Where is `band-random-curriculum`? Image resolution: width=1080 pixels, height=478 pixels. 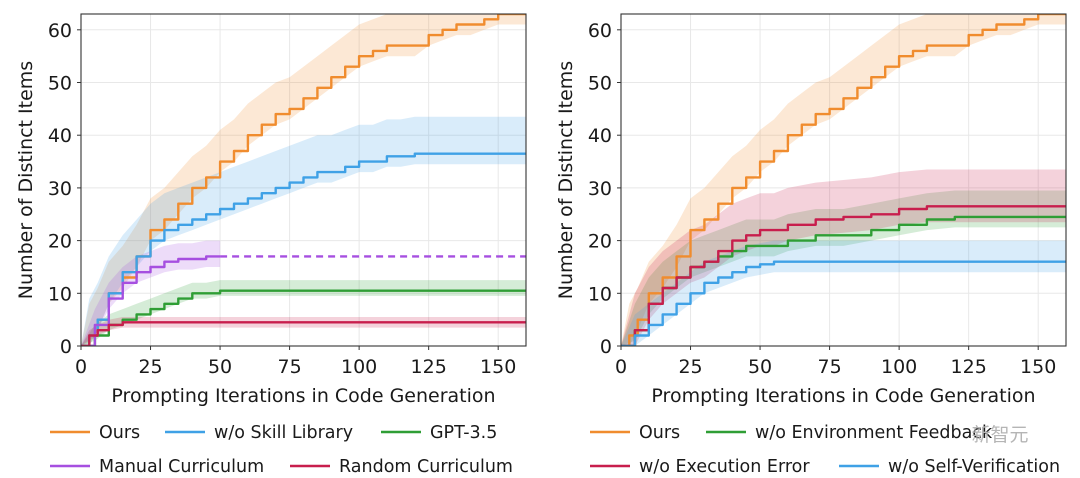
band-random-curriculum is located at coordinates (303, 331).